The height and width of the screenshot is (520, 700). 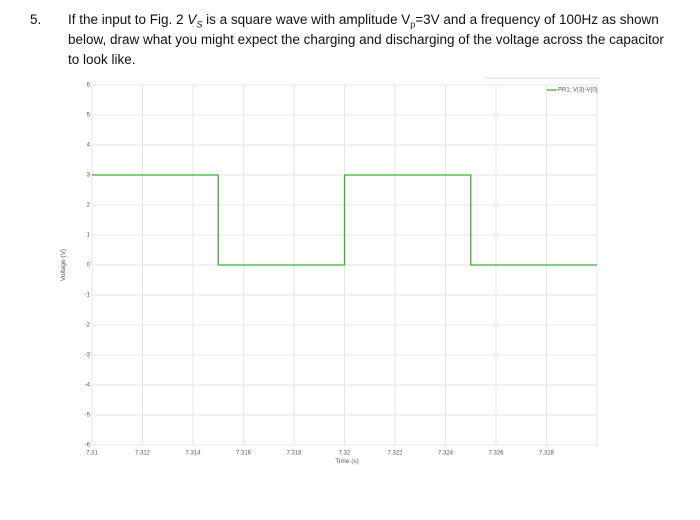 I want to click on x-tick-label: 7.322, so click(x=395, y=454).